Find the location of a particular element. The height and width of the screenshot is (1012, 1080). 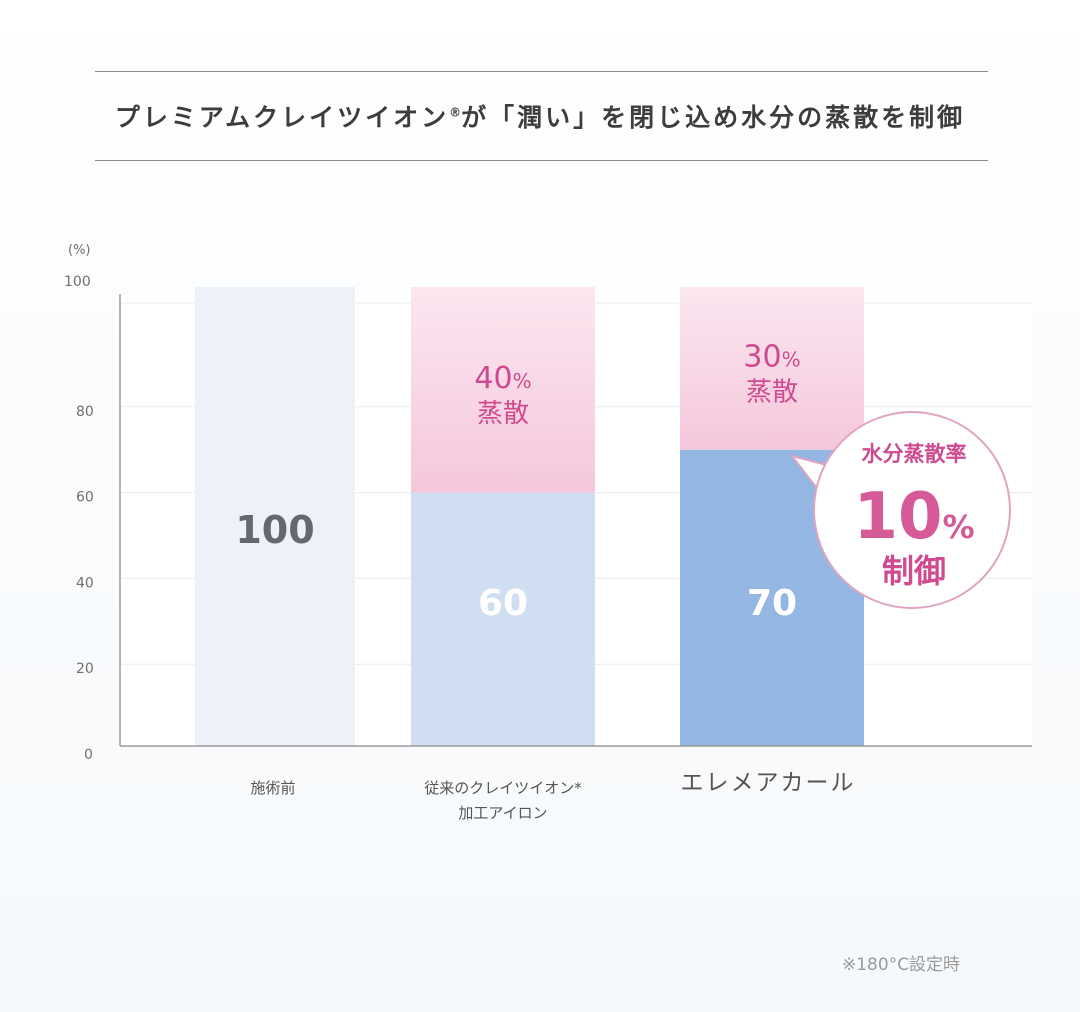

title-bottom-rule is located at coordinates (541, 160).